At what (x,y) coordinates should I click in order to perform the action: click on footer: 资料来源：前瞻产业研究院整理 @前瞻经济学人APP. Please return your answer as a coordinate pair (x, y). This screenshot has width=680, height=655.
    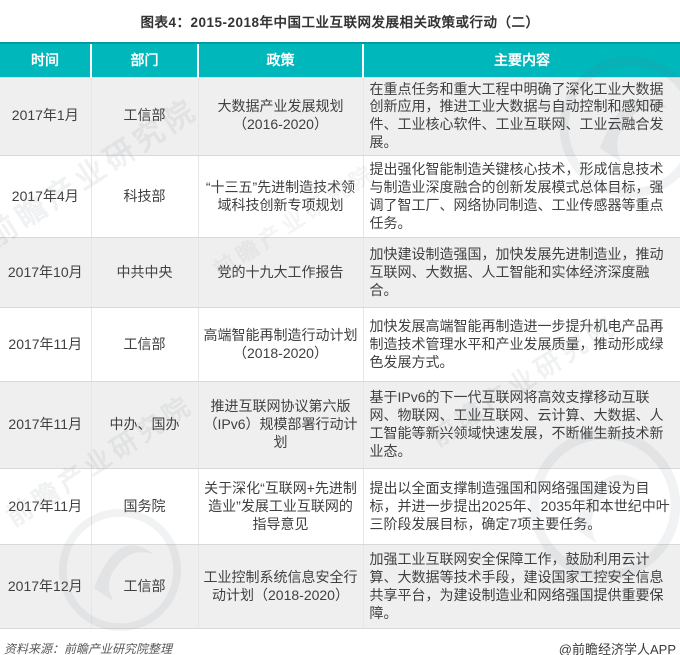
    Looking at the image, I should click on (340, 642).